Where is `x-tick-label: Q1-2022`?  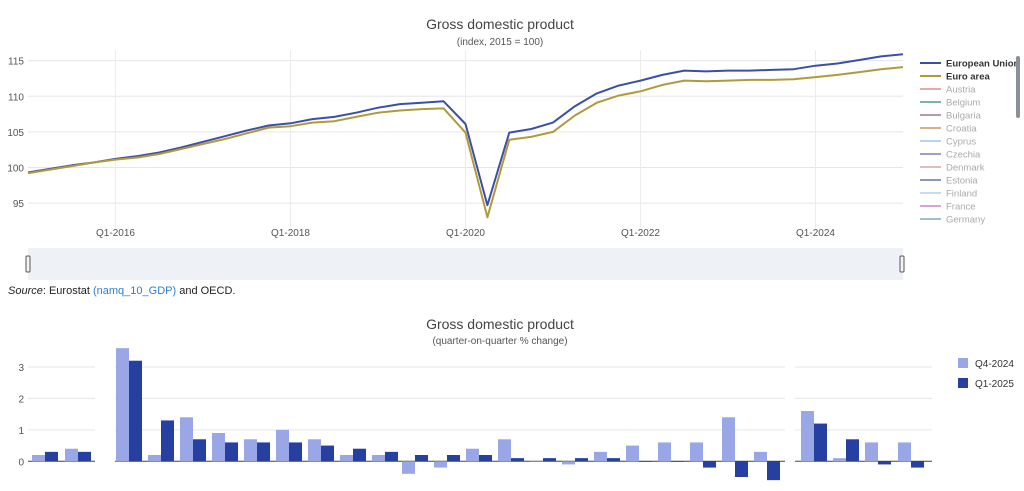
x-tick-label: Q1-2022 is located at coordinates (640, 233).